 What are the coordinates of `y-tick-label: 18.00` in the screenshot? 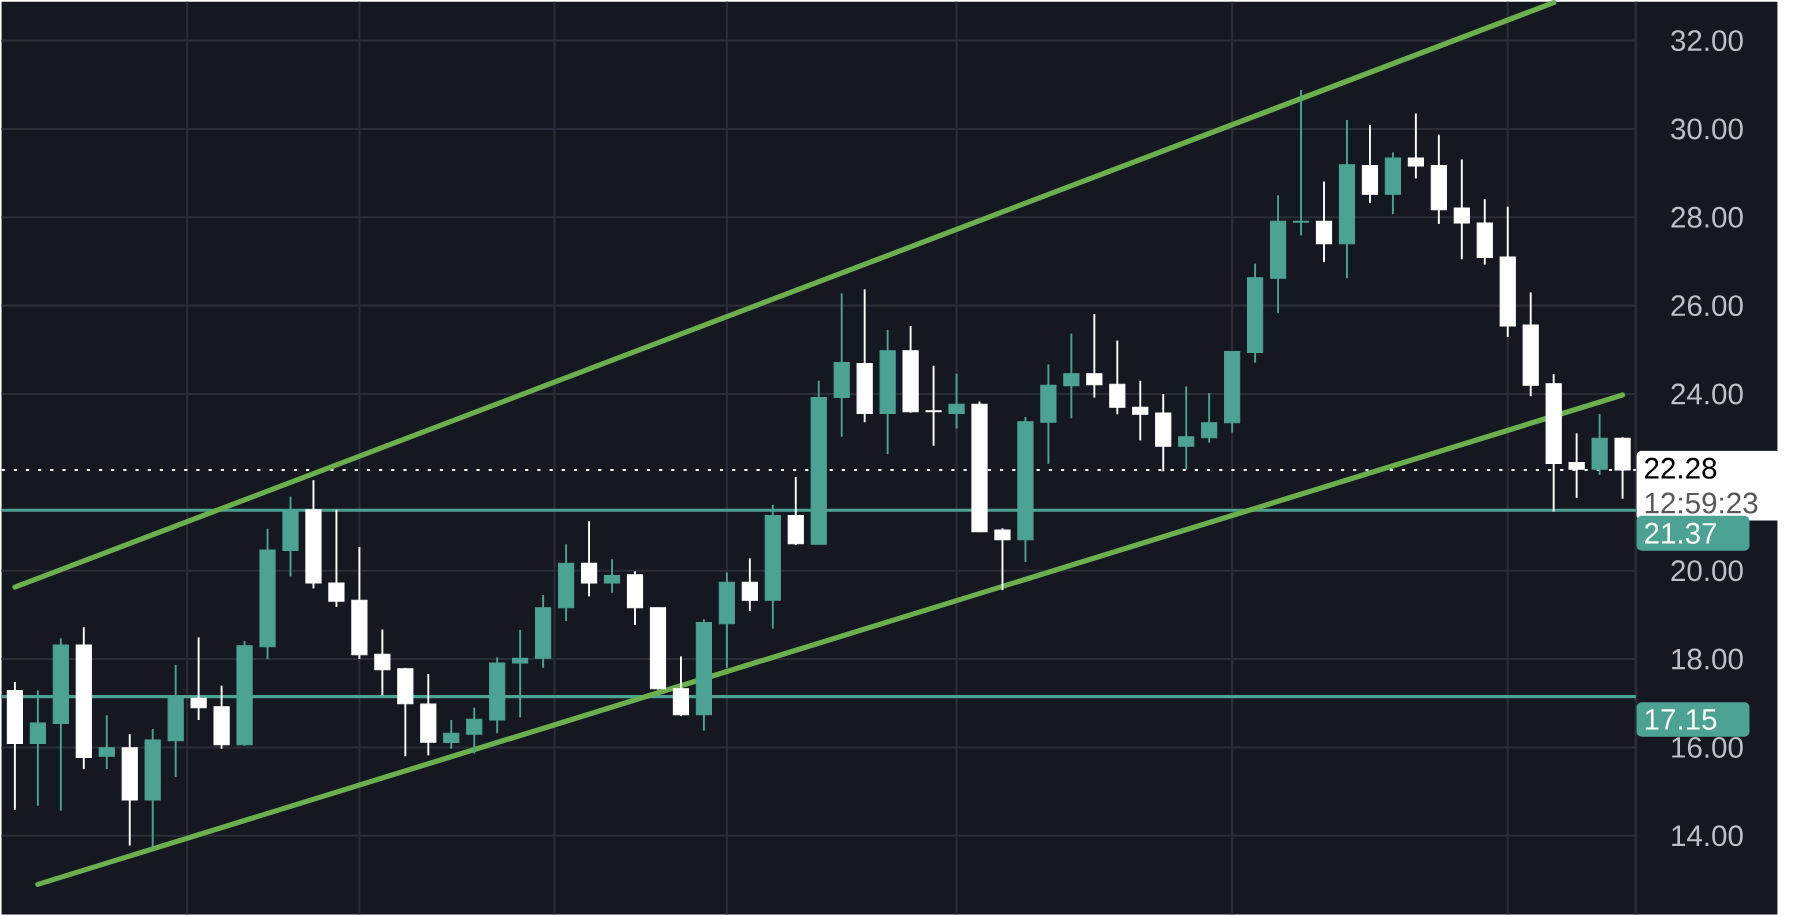 It's located at (1707, 659).